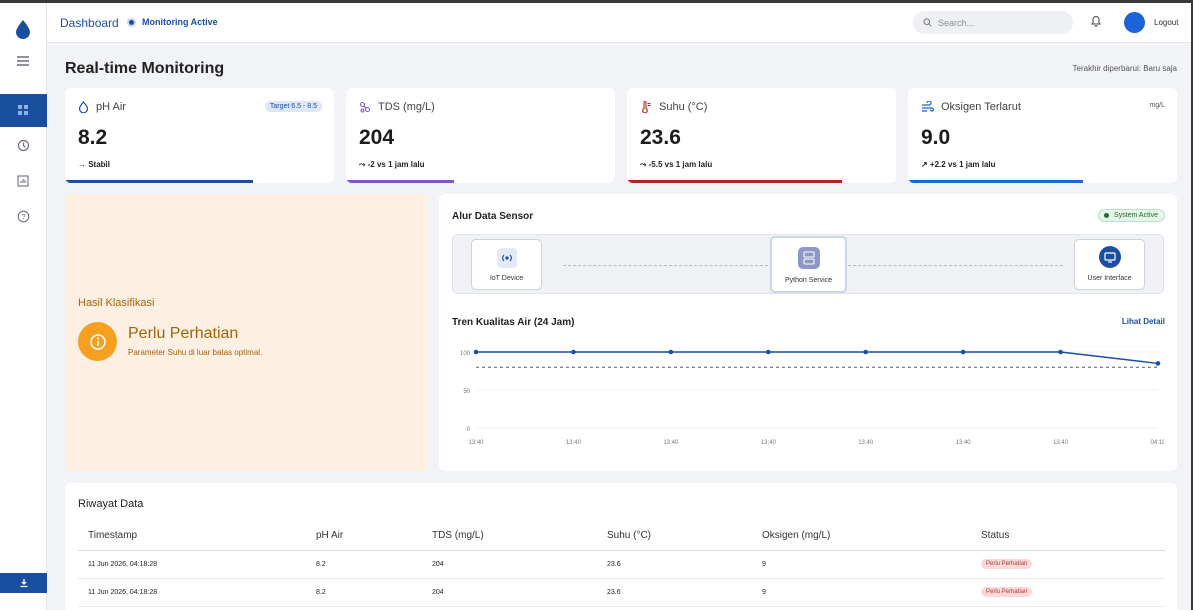  I want to click on column-header: Status, so click(1073, 536).